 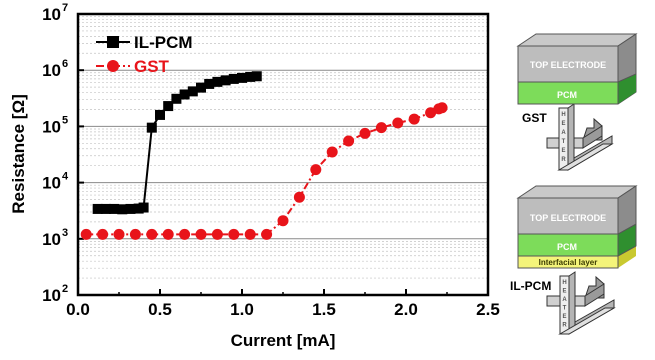 What do you see at coordinates (160, 309) in the screenshot?
I see `x-tick-label: 0.5` at bounding box center [160, 309].